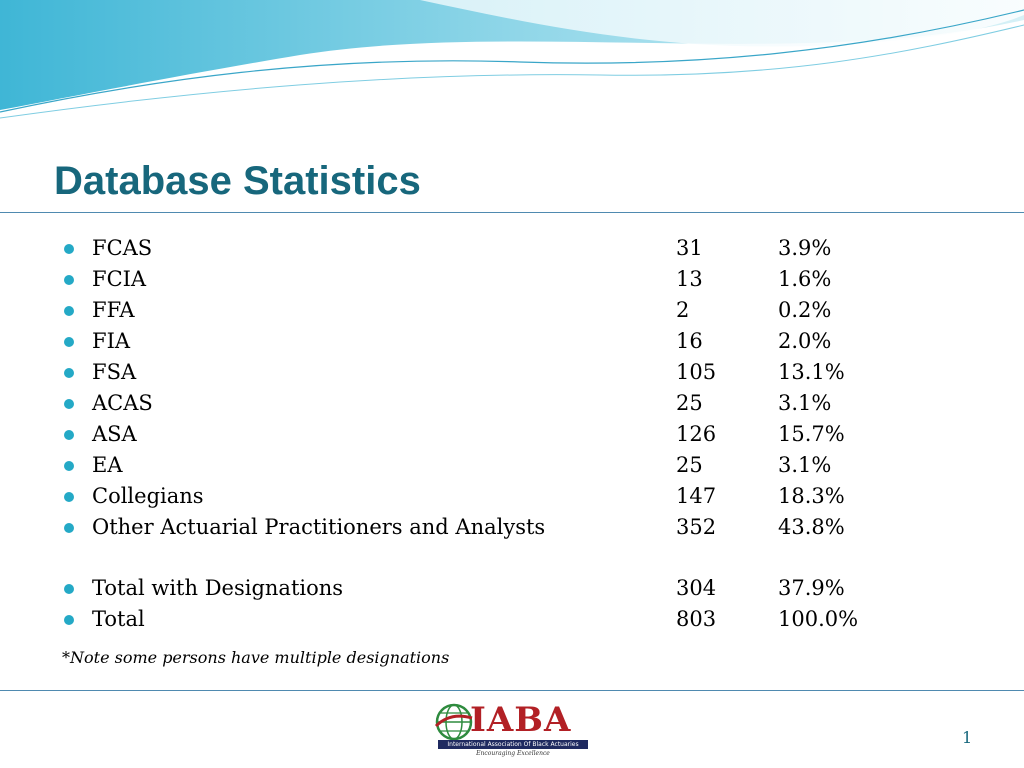  What do you see at coordinates (107, 465) in the screenshot?
I see `designation-label: EA` at bounding box center [107, 465].